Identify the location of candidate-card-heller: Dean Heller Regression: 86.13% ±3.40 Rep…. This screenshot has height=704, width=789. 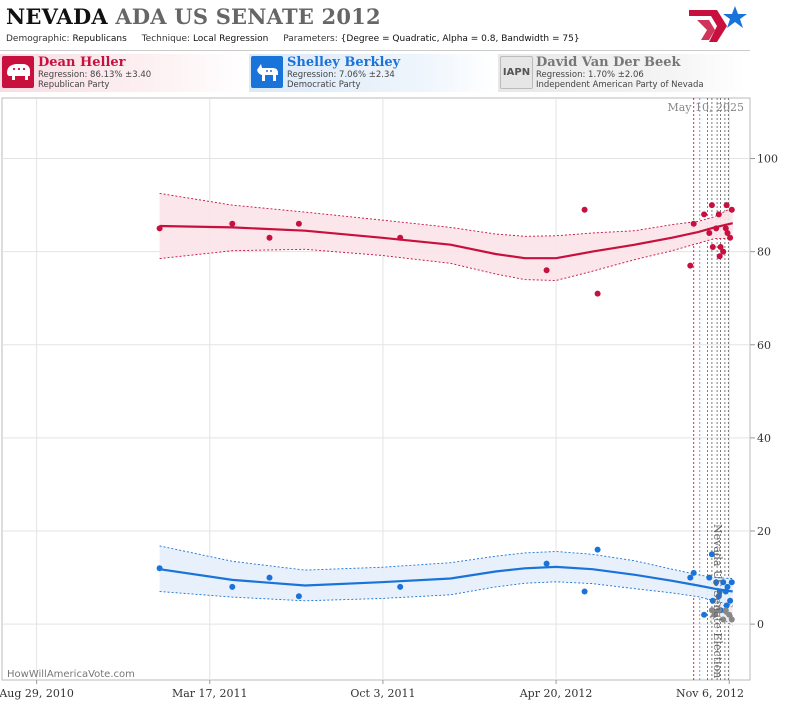
(123, 73).